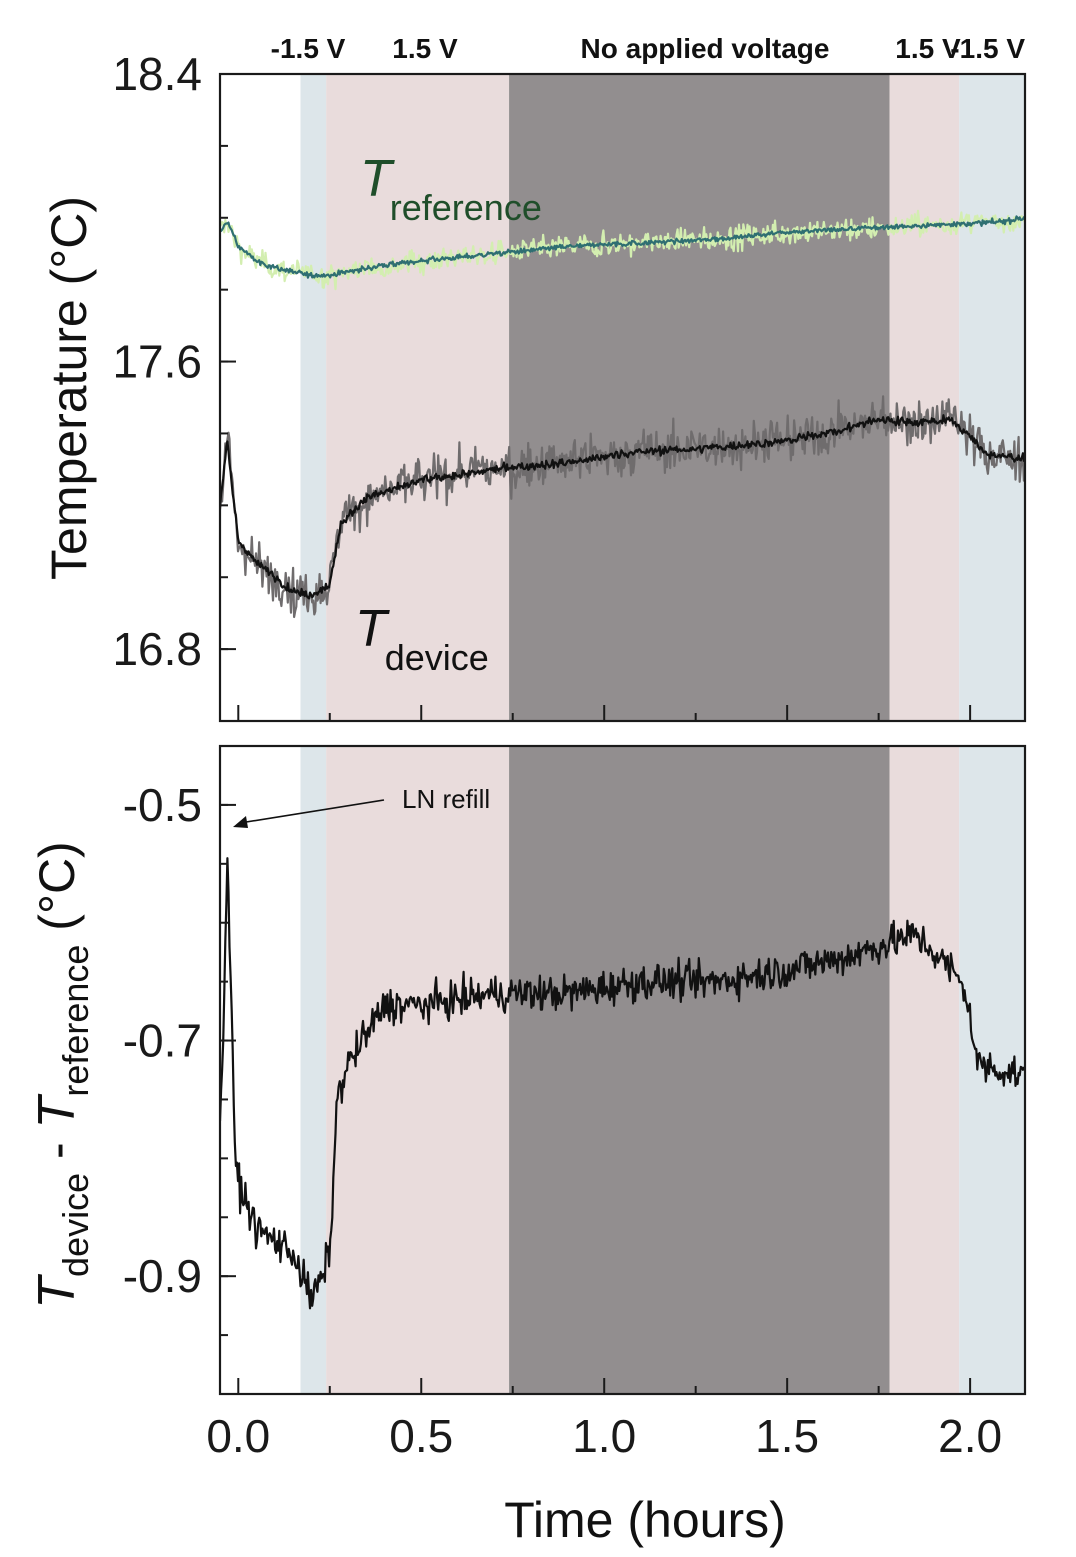 This screenshot has width=1076, height=1557. Describe the element at coordinates (162, 805) in the screenshot. I see `bottom-y-tick-label: -0.5` at that location.